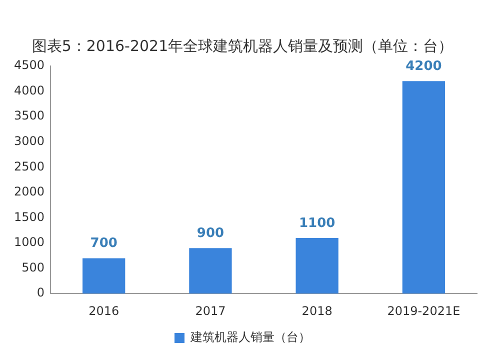 The width and height of the screenshot is (500, 362). What do you see at coordinates (210, 233) in the screenshot?
I see `data-label: 900` at bounding box center [210, 233].